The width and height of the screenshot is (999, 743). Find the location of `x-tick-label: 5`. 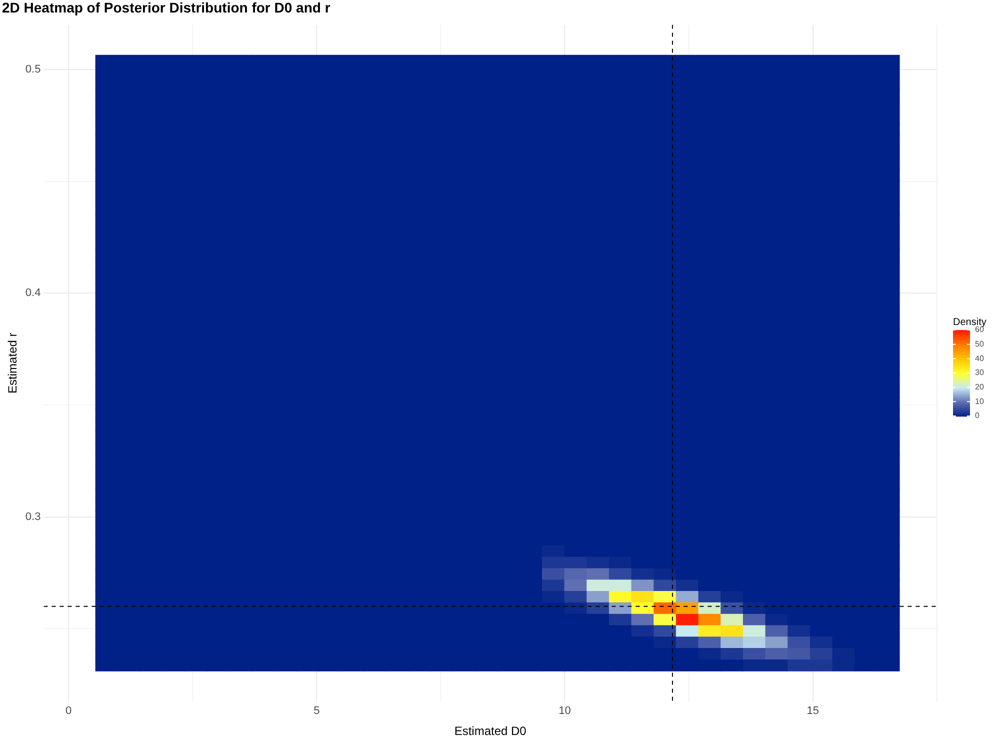

x-tick-label: 5 is located at coordinates (317, 711).